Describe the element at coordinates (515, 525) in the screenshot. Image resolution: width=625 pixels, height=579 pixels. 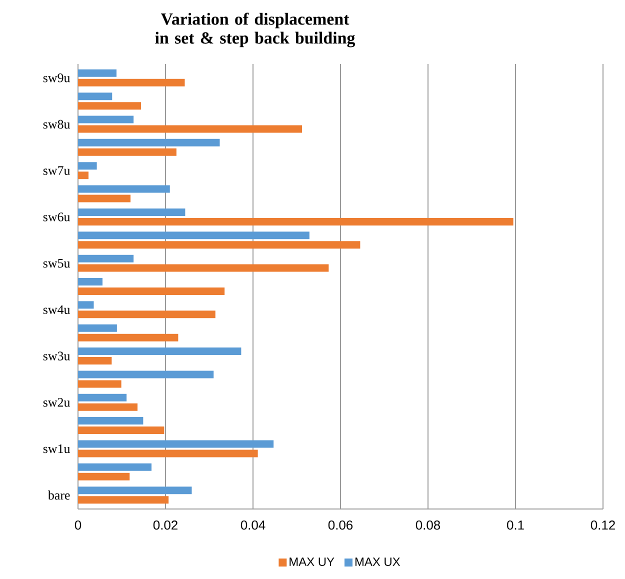
I see `x-tick-label: 0.1` at that location.